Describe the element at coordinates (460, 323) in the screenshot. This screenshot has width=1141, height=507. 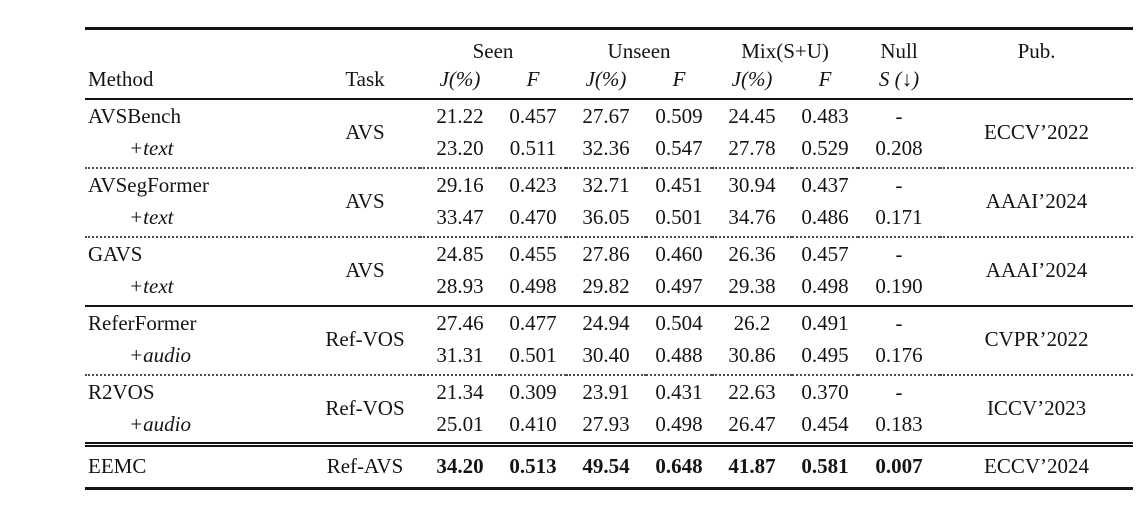
I see `metric-cell: 27.46` at that location.